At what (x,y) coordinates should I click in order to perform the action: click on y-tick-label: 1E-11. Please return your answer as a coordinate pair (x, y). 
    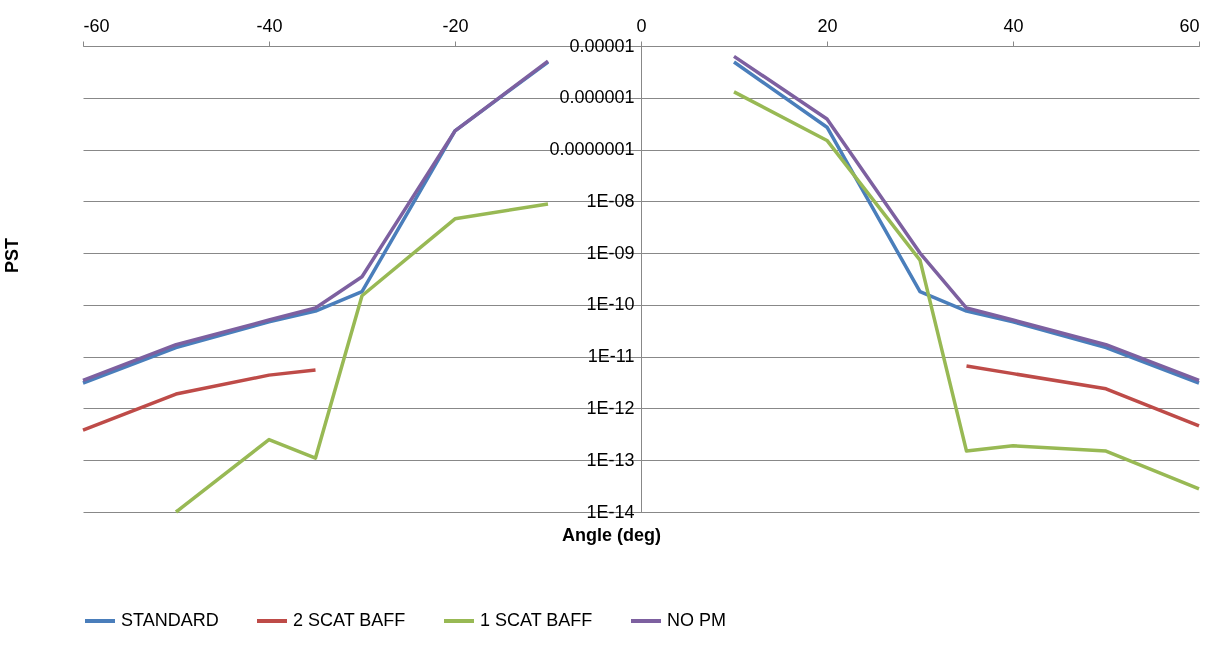
    Looking at the image, I should click on (611, 356).